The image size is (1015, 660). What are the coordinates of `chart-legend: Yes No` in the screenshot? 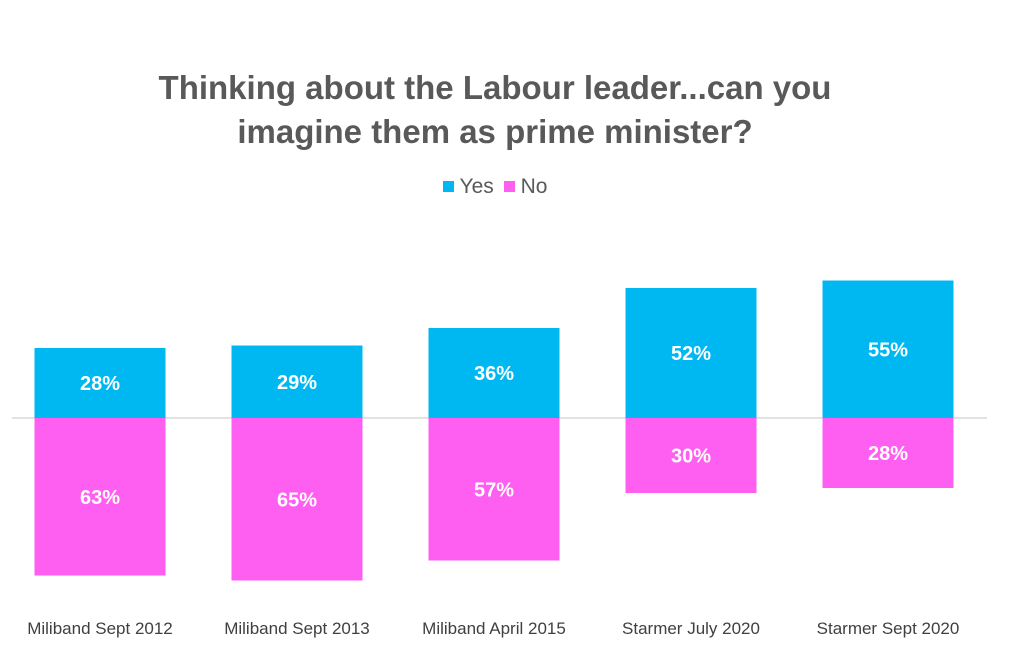 It's located at (495, 187).